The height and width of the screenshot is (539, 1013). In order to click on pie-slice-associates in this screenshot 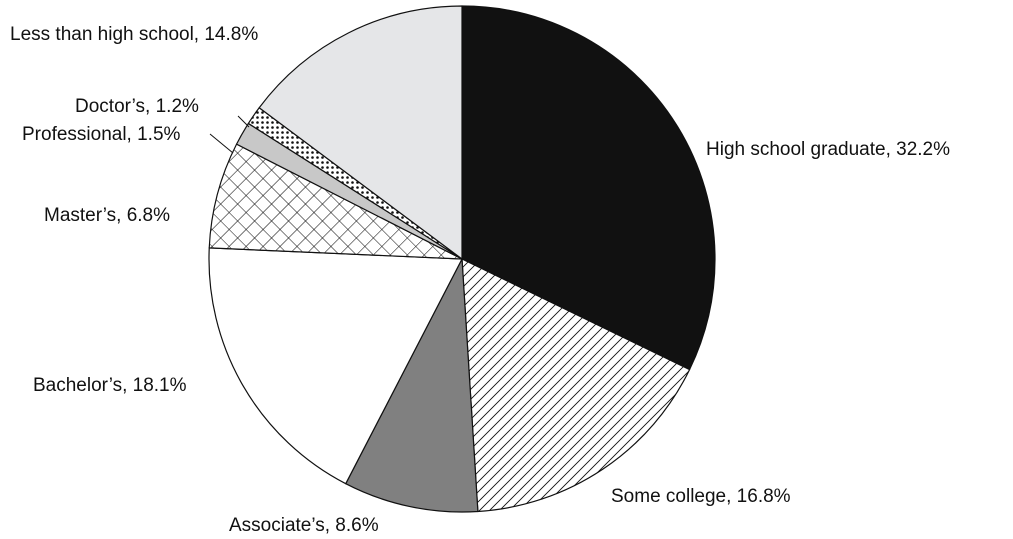, I will do `click(412, 385)`.